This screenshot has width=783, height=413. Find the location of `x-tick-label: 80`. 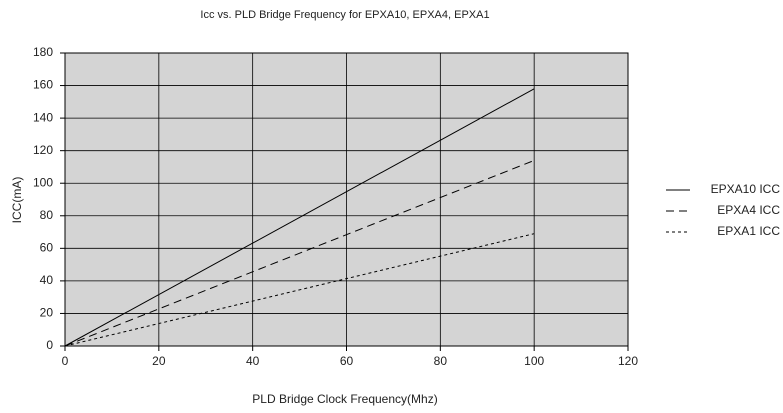

x-tick-label: 80 is located at coordinates (441, 361).